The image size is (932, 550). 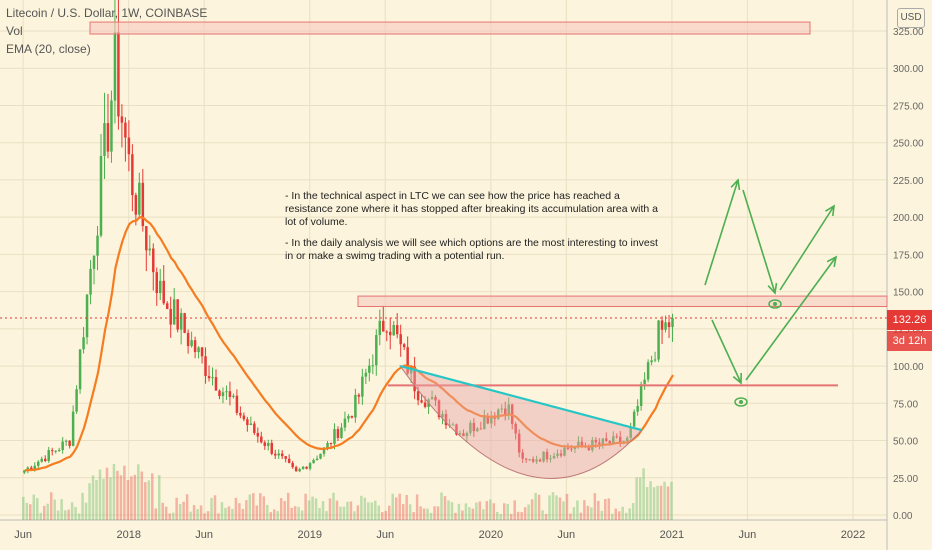 I want to click on eye-icon-pupil, so click(x=741, y=402).